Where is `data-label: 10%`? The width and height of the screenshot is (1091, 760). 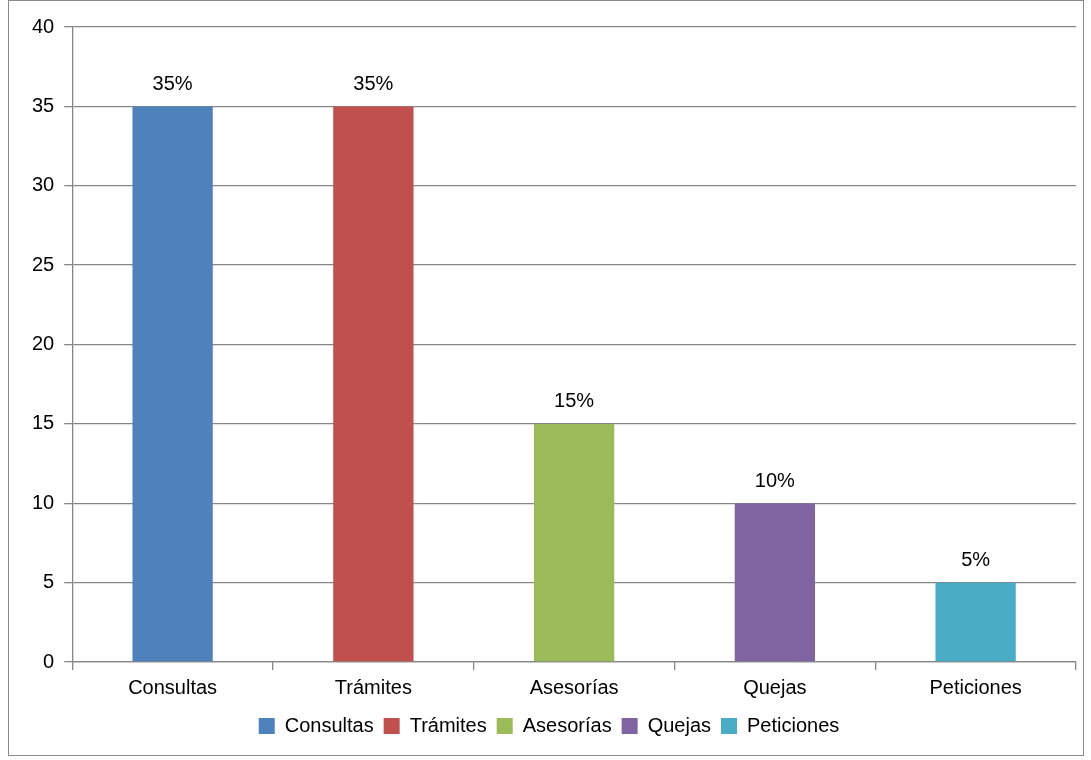 data-label: 10% is located at coordinates (775, 479).